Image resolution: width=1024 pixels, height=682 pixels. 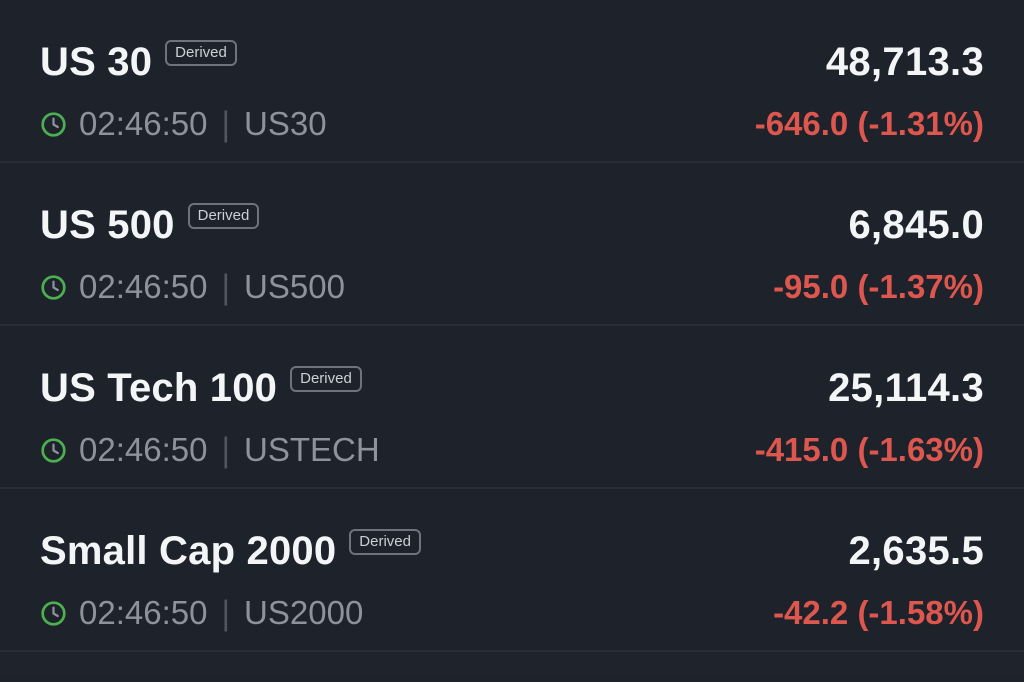 What do you see at coordinates (869, 123) in the screenshot?
I see `quote-change: -646.0 (-1.31%)` at bounding box center [869, 123].